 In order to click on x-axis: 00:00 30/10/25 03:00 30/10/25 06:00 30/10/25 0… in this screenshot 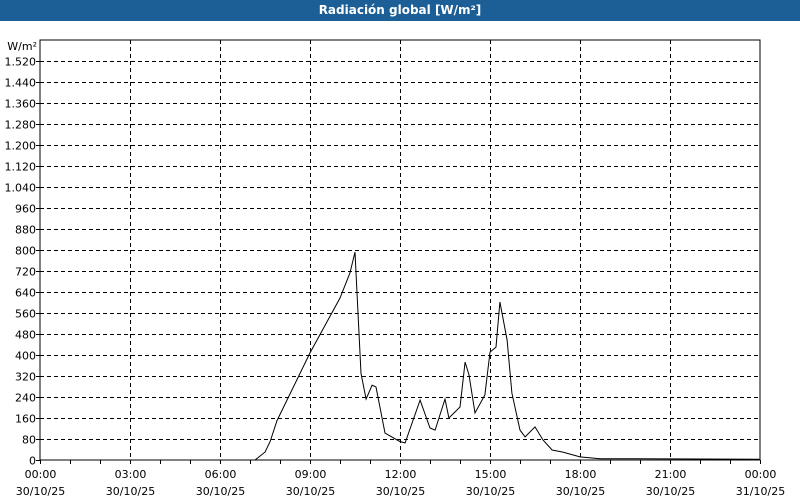, I will do `click(400, 479)`.